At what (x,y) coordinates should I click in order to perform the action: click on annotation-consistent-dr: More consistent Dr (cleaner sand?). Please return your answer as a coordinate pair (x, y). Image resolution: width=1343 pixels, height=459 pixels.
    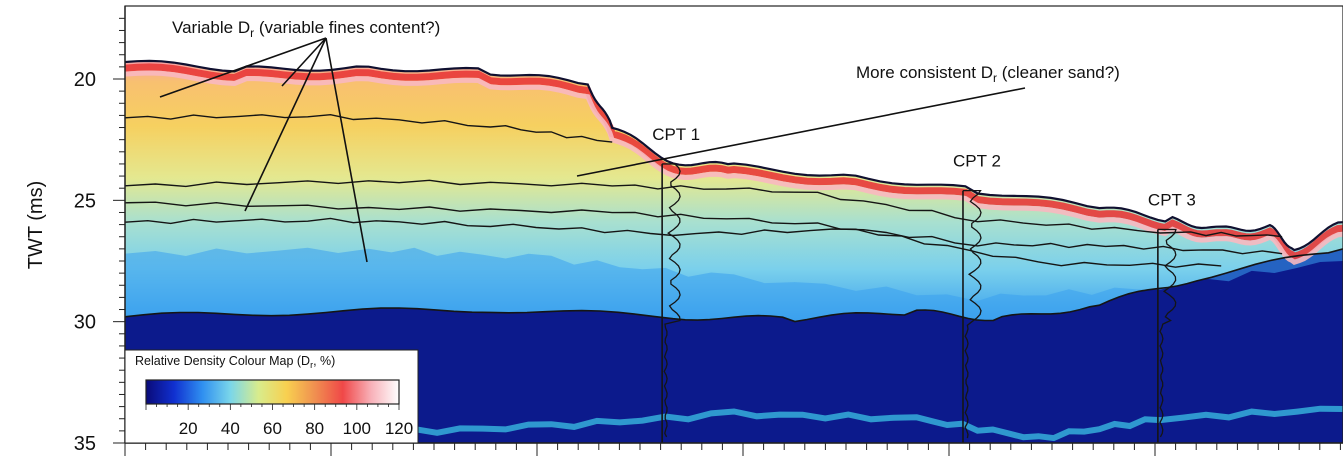
    Looking at the image, I should click on (988, 74).